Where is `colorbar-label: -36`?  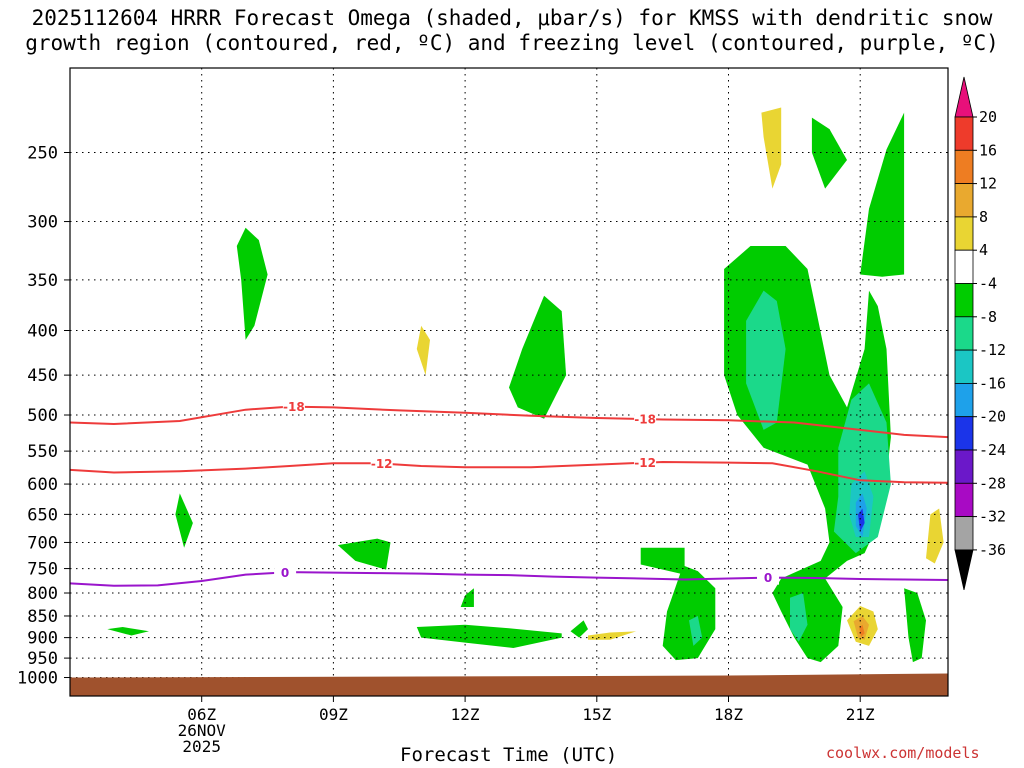
colorbar-label: -36 is located at coordinates (992, 550).